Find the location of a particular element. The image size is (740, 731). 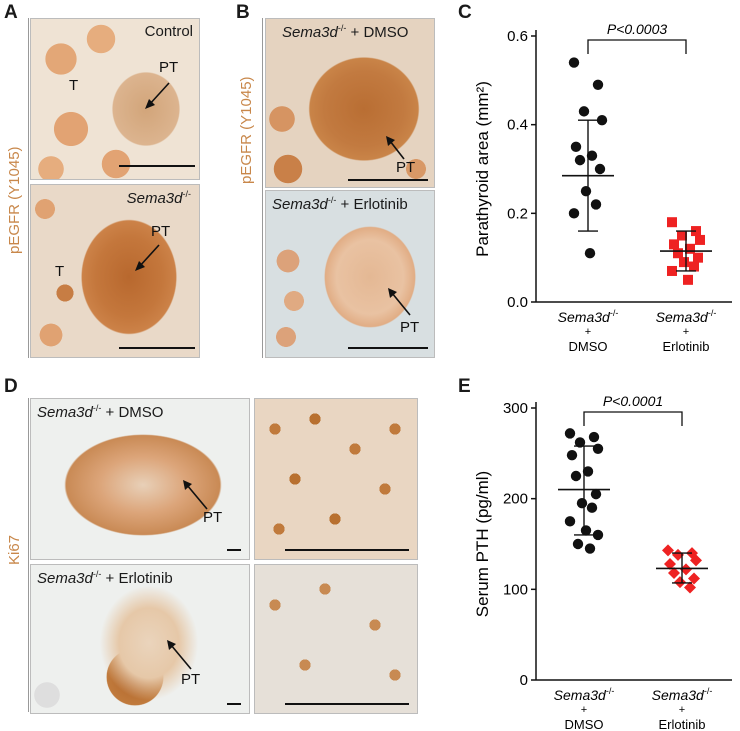

divider-a is located at coordinates (28, 188).